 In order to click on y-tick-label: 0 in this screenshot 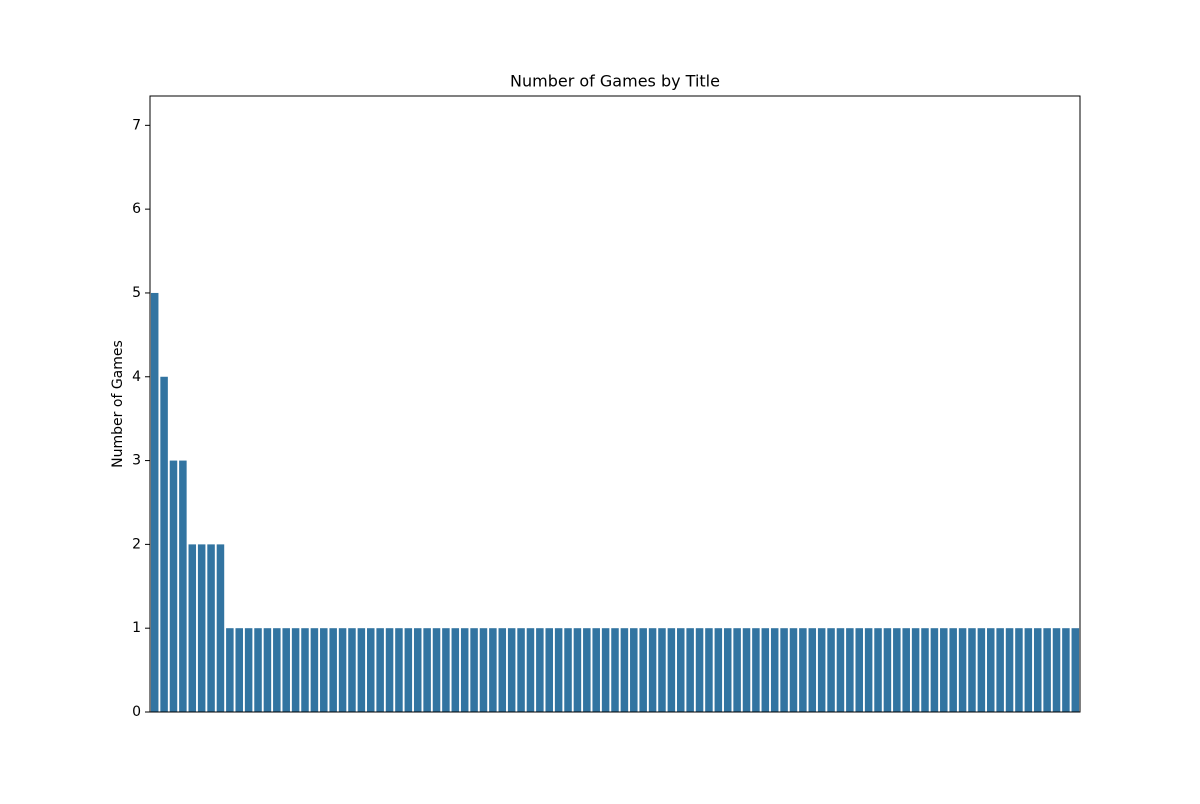, I will do `click(136, 712)`.